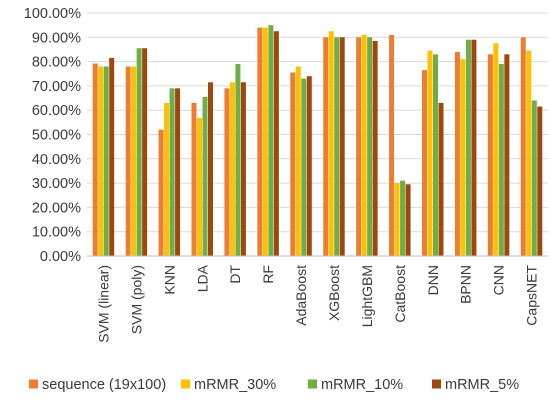 This screenshot has height=403, width=550. Describe the element at coordinates (466, 284) in the screenshot. I see `x-category-label: BPNN` at that location.